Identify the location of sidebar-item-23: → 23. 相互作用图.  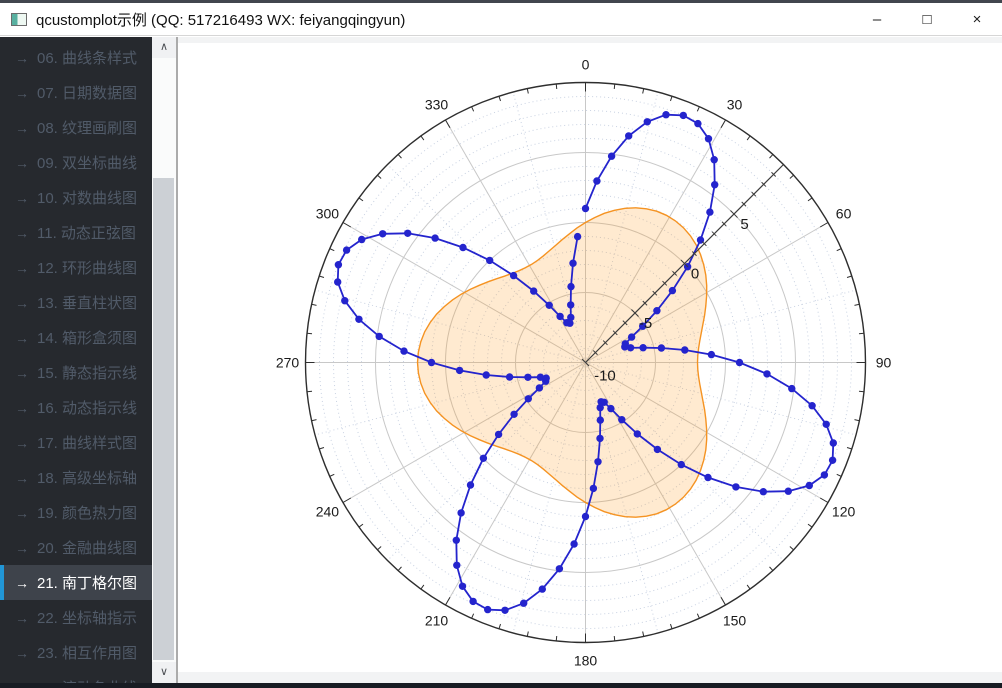
(76, 652).